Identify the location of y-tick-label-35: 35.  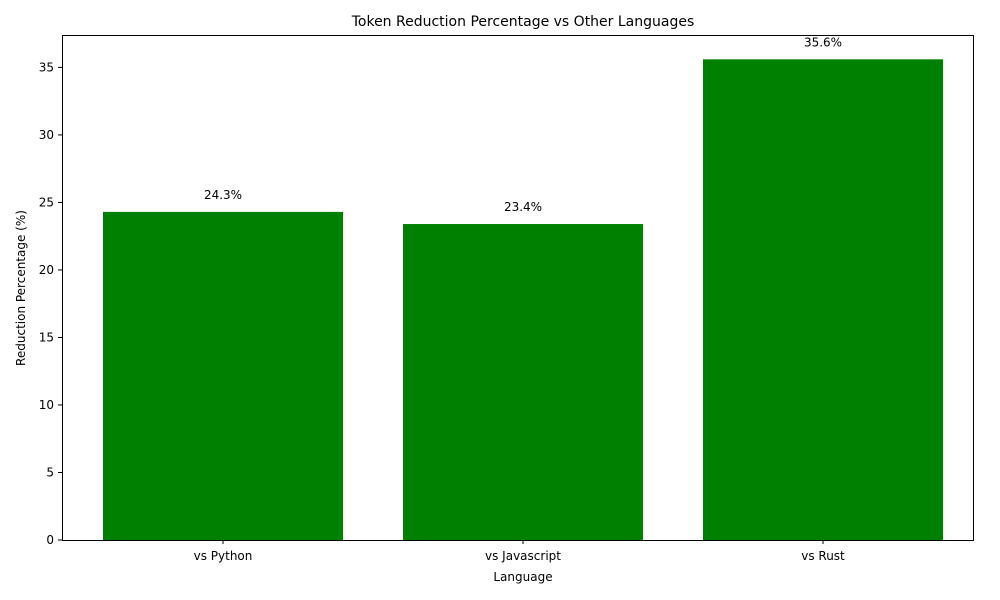
(46, 67).